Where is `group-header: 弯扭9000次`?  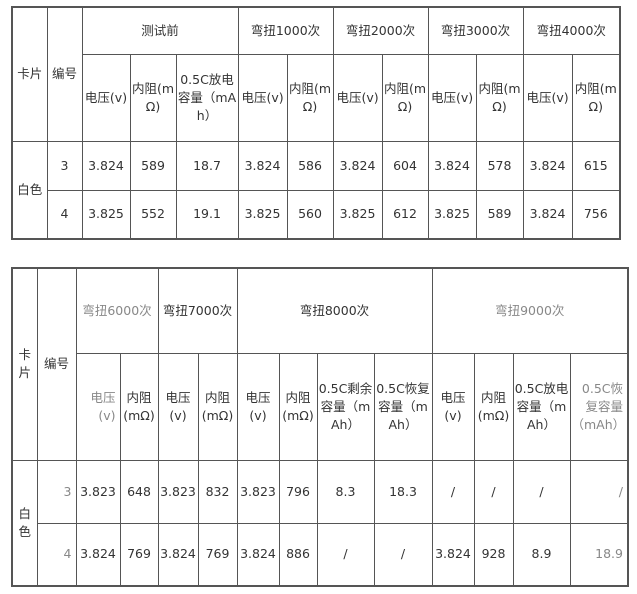 group-header: 弯扭9000次 is located at coordinates (530, 310).